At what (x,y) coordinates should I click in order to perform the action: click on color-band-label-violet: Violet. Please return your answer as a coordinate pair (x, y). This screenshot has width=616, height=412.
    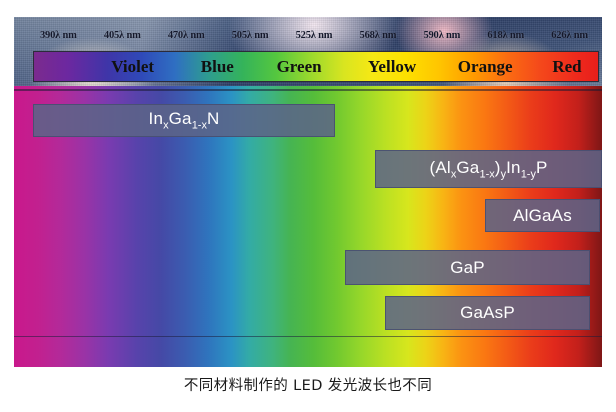
    Looking at the image, I should click on (133, 66).